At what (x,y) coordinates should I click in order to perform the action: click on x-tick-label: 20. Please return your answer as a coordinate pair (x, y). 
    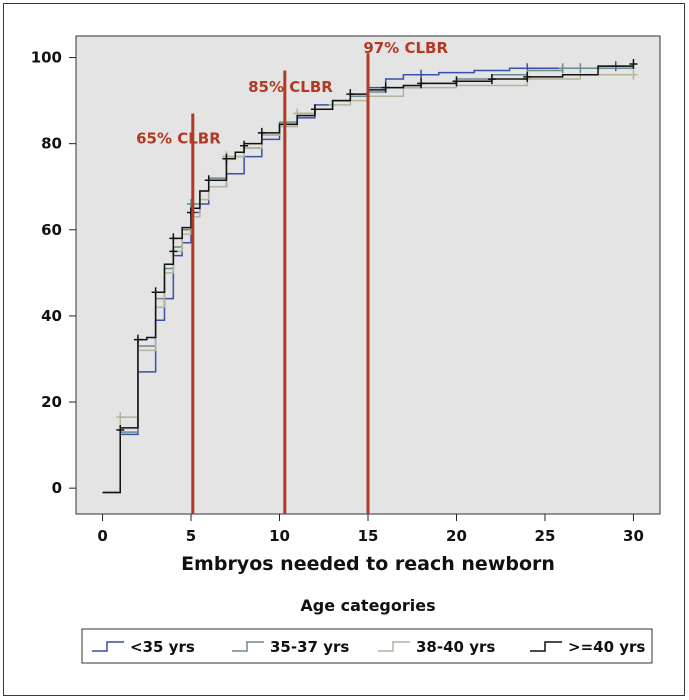
    Looking at the image, I should click on (456, 536).